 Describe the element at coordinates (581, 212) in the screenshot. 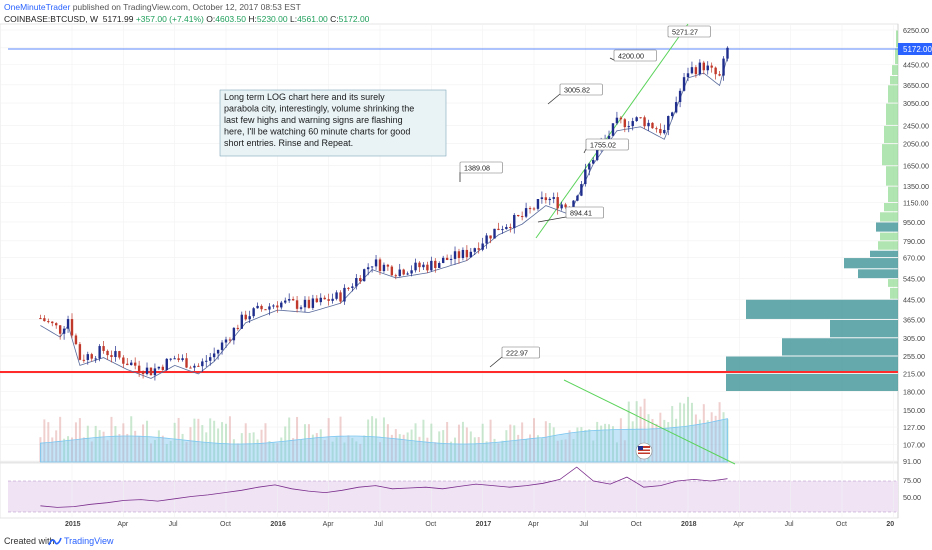

I see `callout-label: 894.41` at that location.